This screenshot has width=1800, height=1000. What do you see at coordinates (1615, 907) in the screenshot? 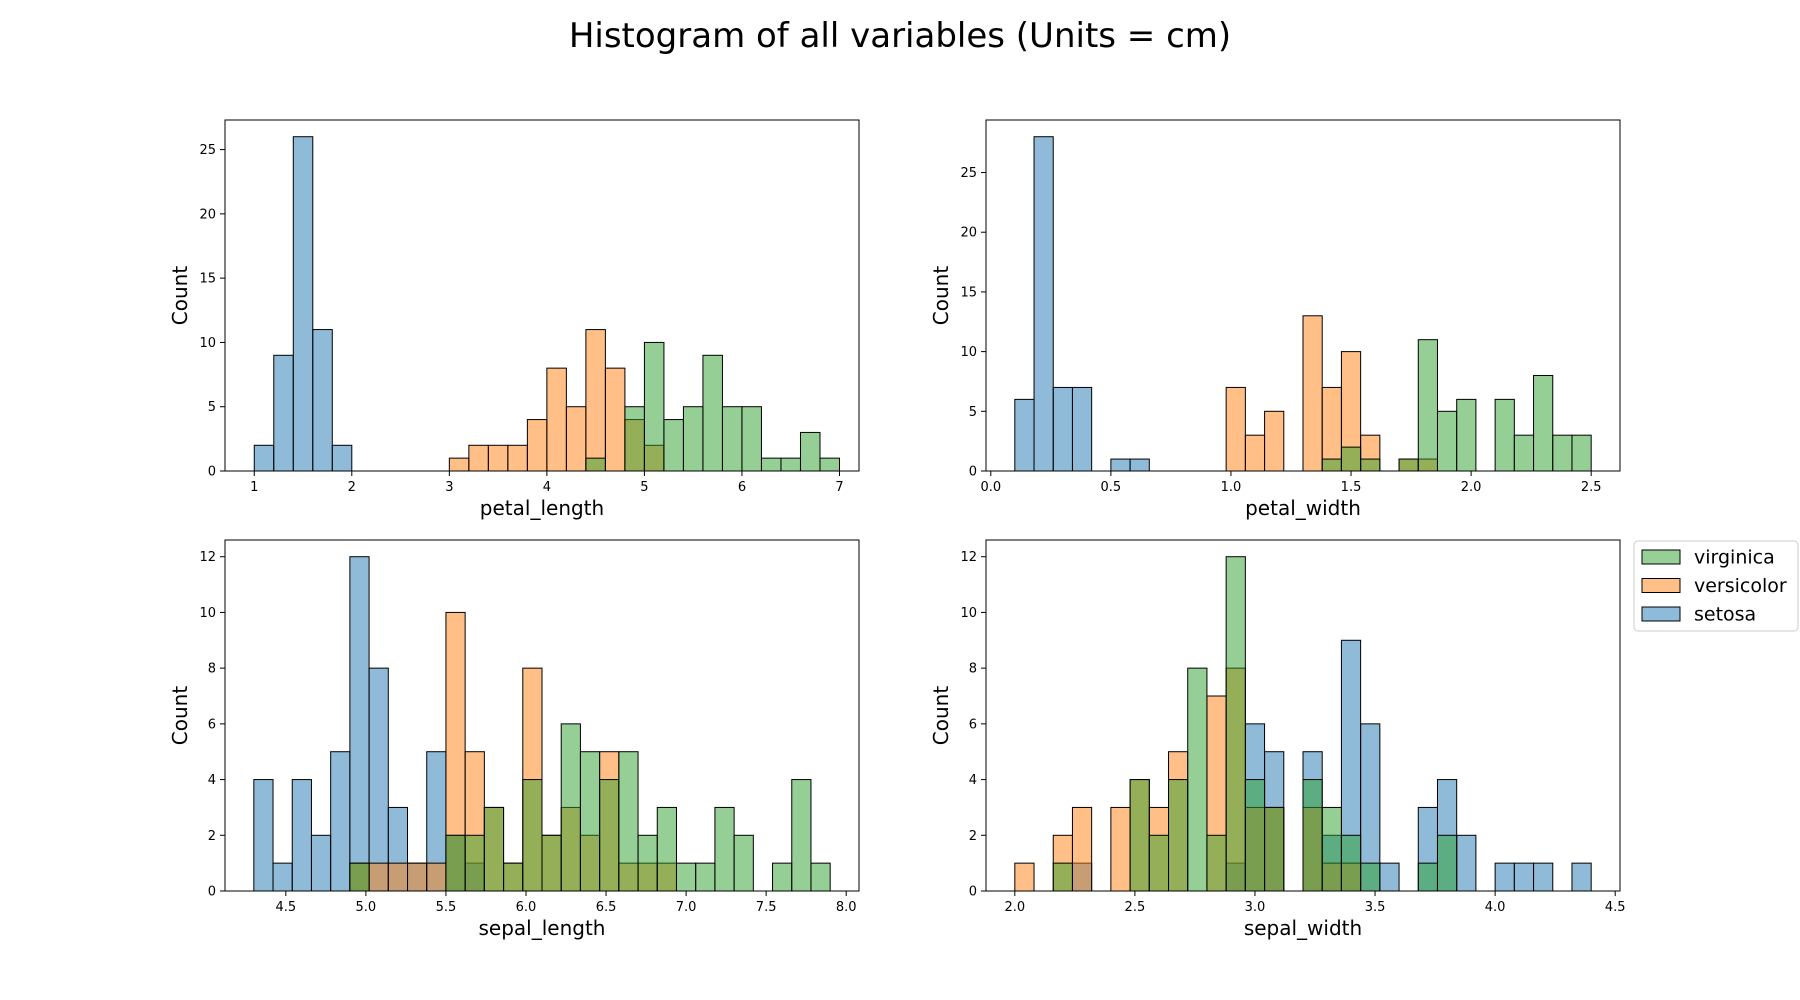
I see `x-tick-label: 4.5` at bounding box center [1615, 907].